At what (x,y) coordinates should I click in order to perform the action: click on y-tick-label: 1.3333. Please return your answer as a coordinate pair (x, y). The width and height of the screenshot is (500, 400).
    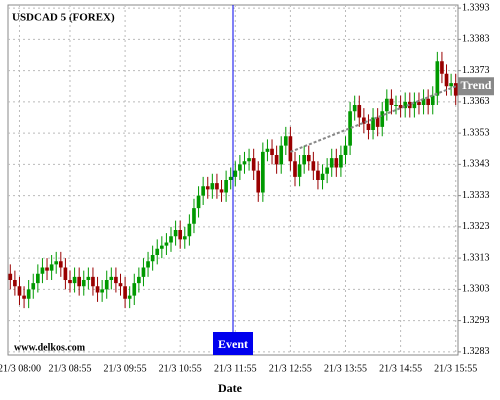
    Looking at the image, I should click on (476, 195).